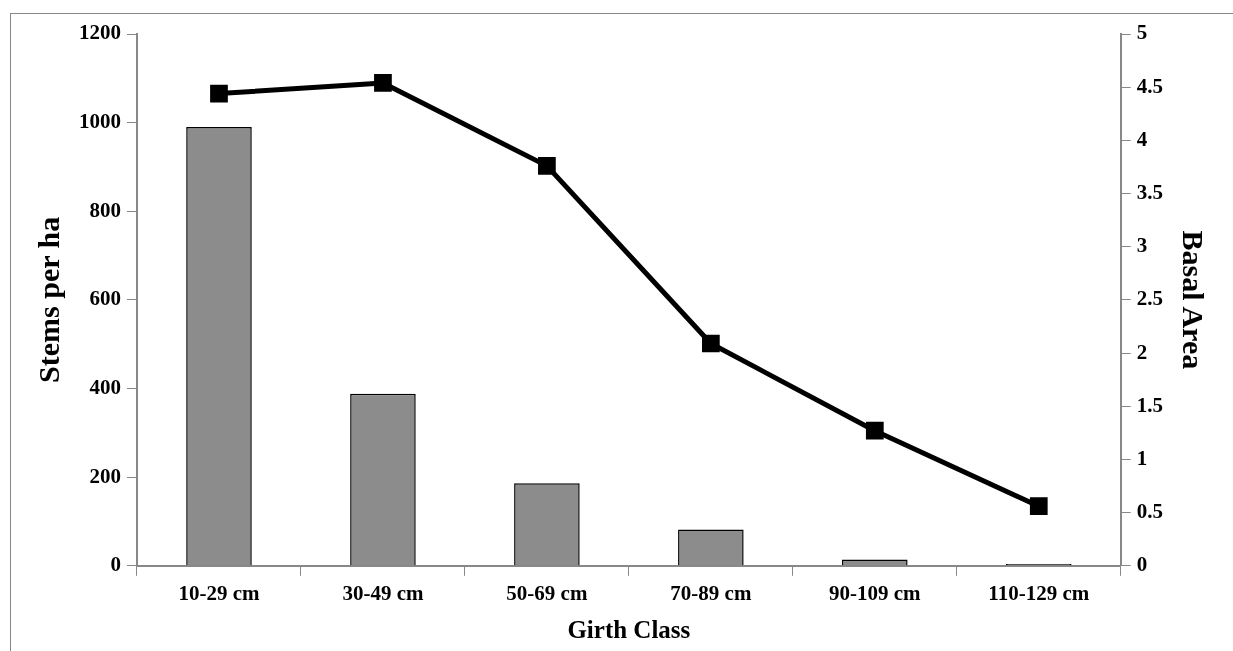 The width and height of the screenshot is (1233, 651). What do you see at coordinates (105, 298) in the screenshot?
I see `y-tick-label: 600` at bounding box center [105, 298].